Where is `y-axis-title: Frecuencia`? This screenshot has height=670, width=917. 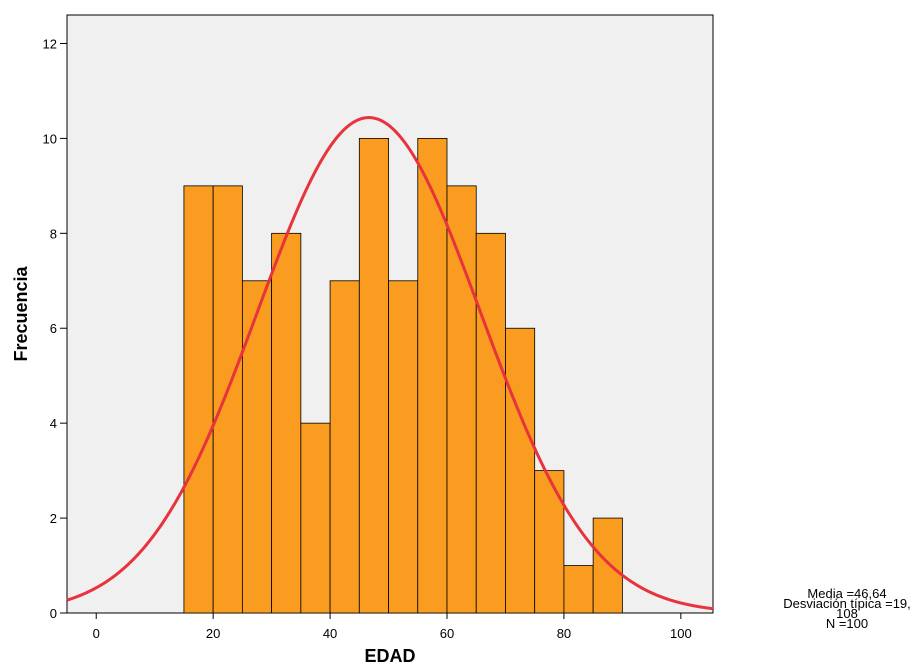 y-axis-title: Frecuencia is located at coordinates (21, 313).